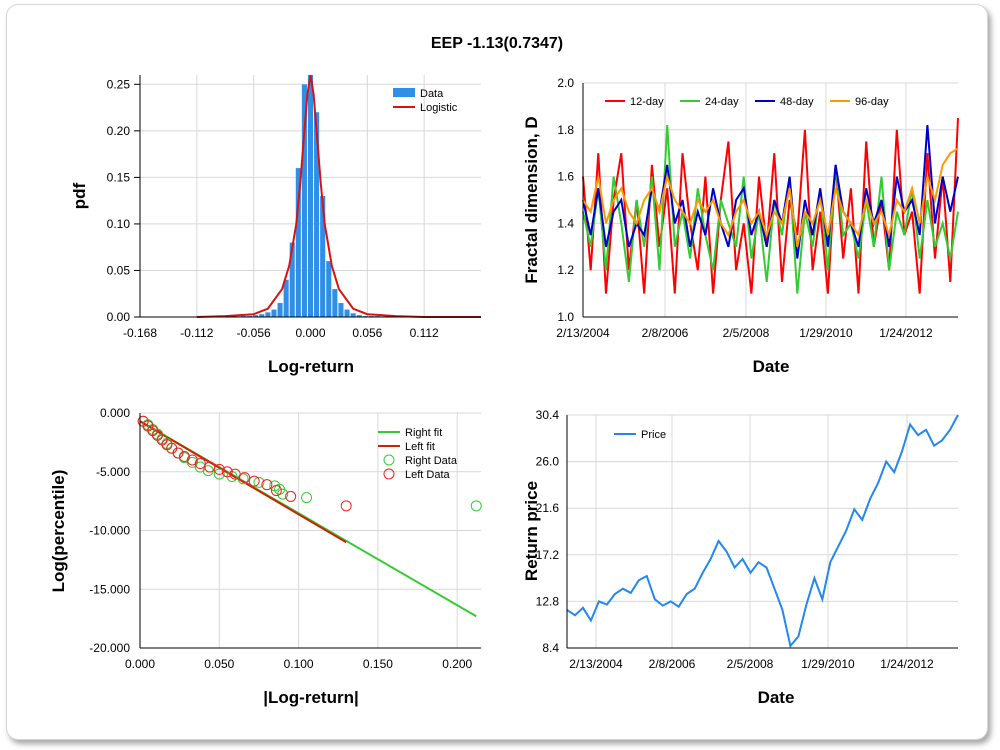 This screenshot has height=750, width=1000. What do you see at coordinates (254, 333) in the screenshot?
I see `pdf-x-tick-label: -0.056` at bounding box center [254, 333].